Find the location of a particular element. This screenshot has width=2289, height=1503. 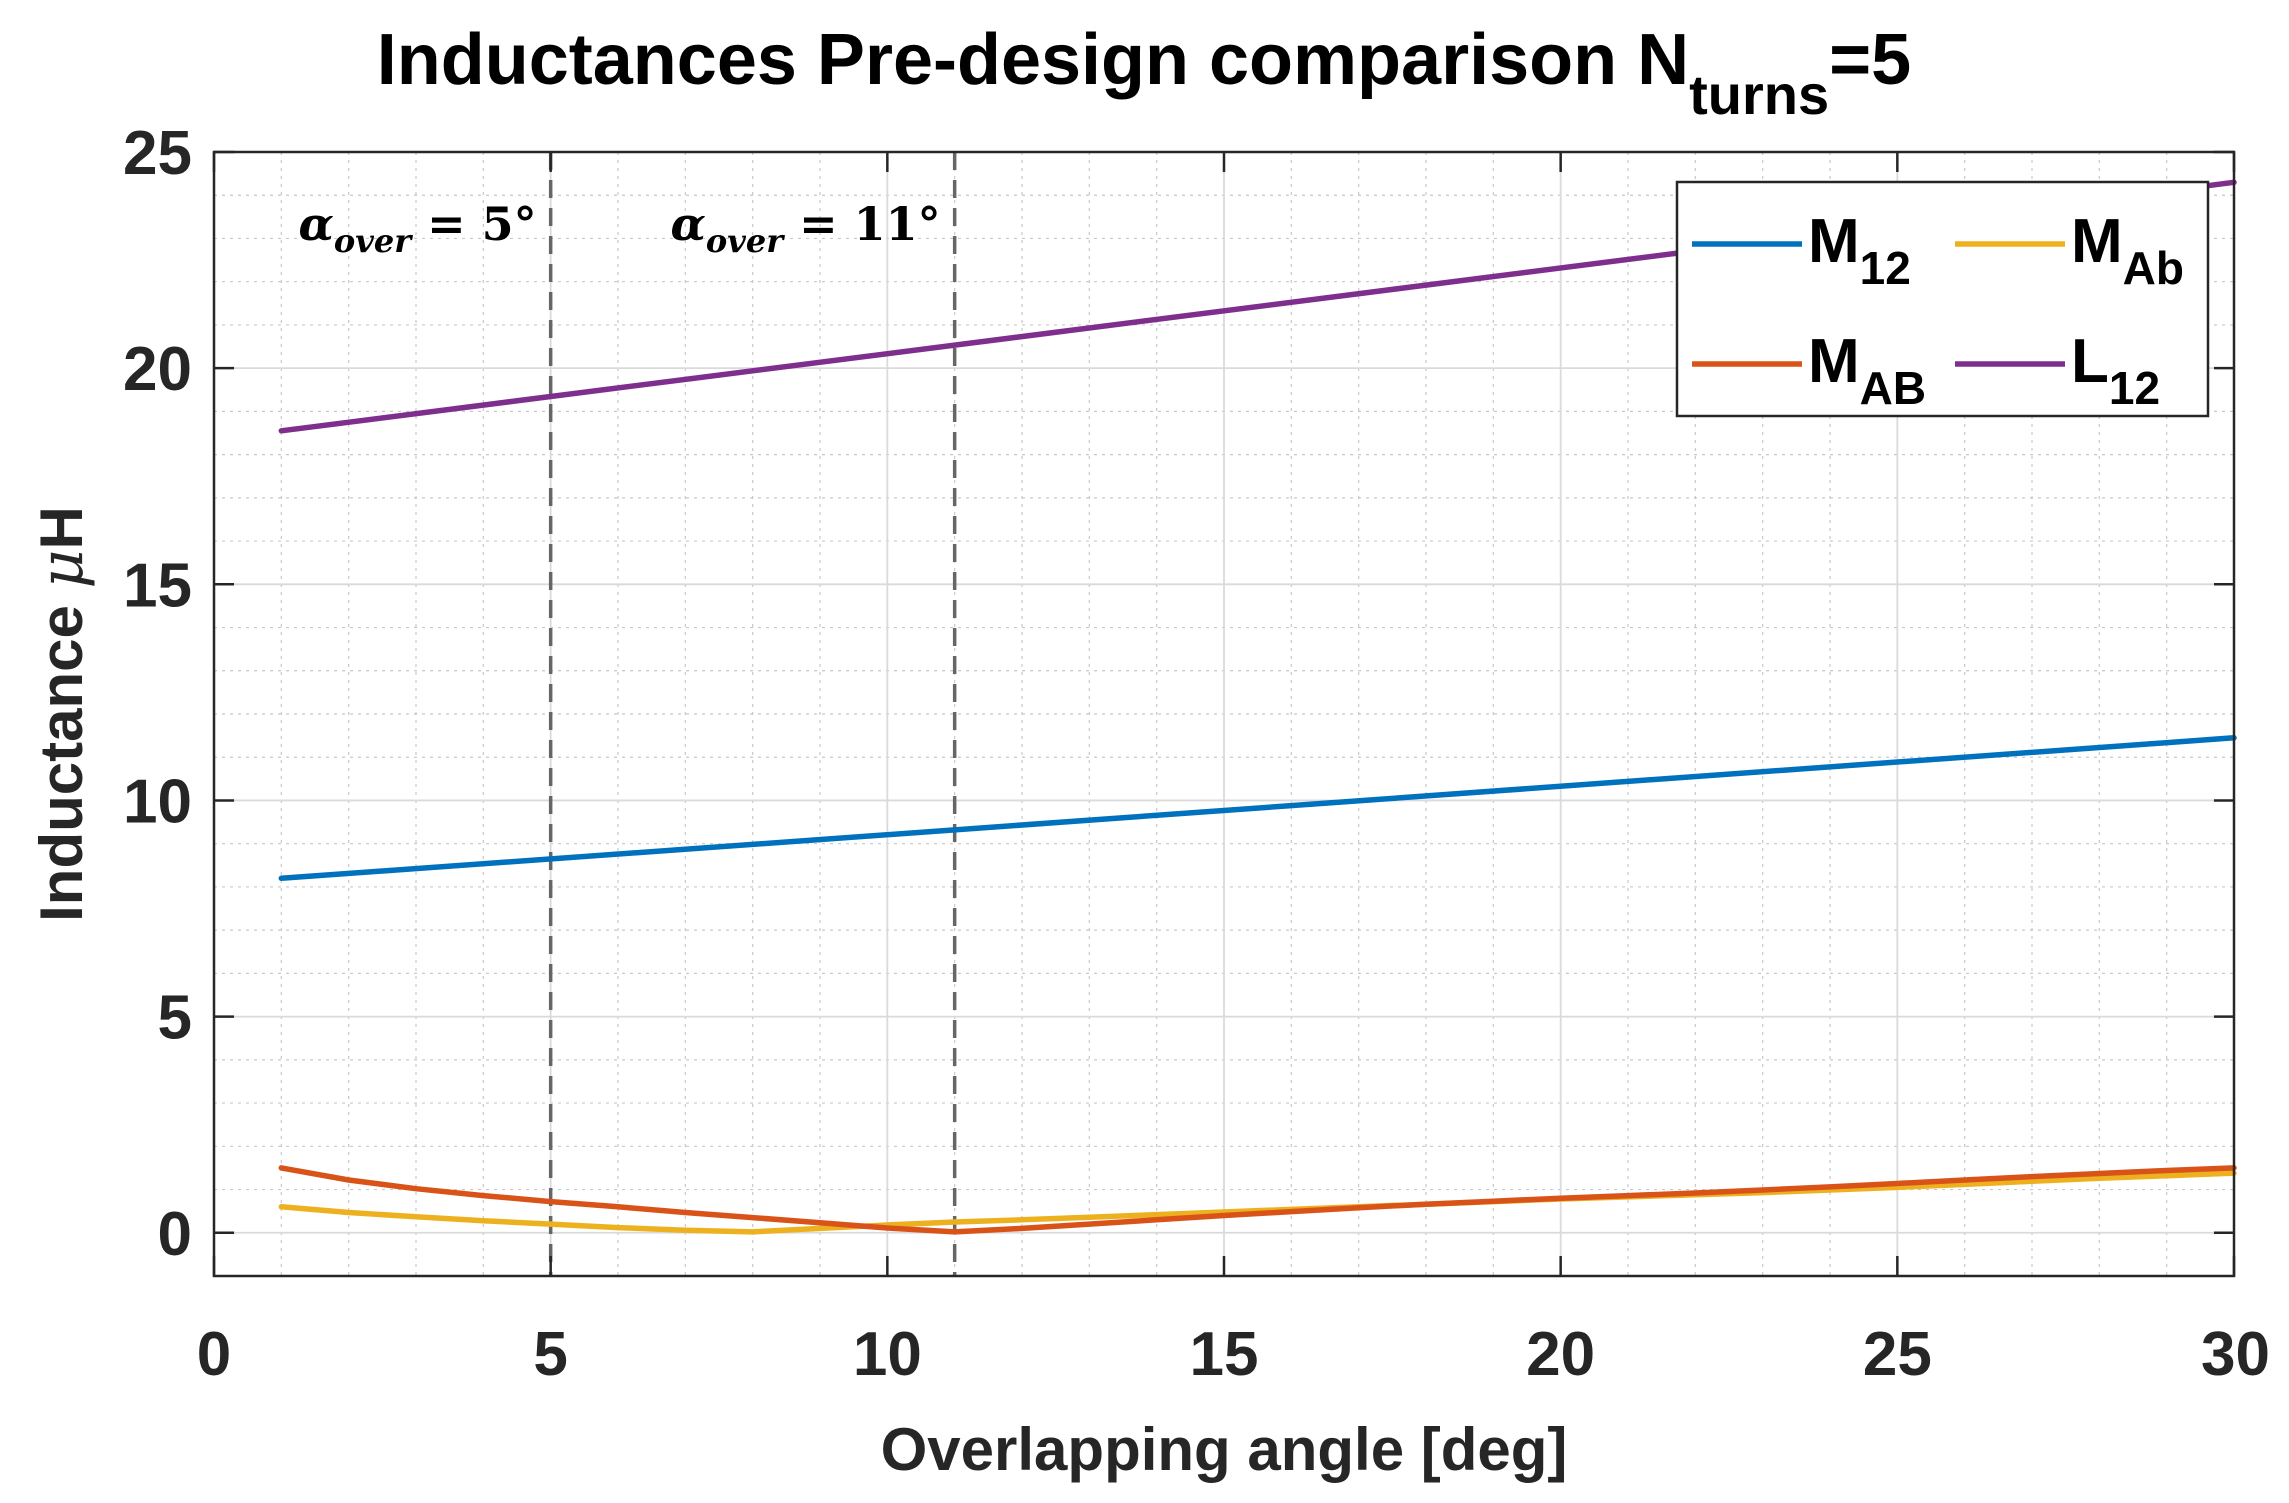

legend-label-MAb: MAb is located at coordinates (2127, 250).